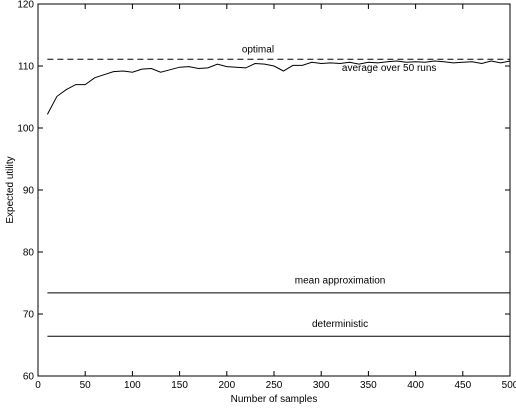 The image size is (516, 408). Describe the element at coordinates (389, 68) in the screenshot. I see `annotation-label: average over 50 runs` at that location.